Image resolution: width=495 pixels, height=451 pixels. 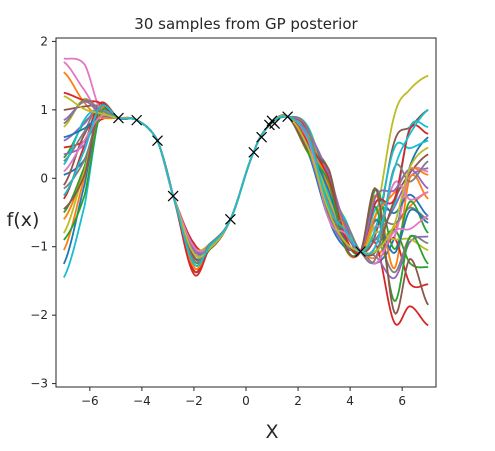 What do you see at coordinates (298, 401) in the screenshot?
I see `x-tick-label: 2` at bounding box center [298, 401].